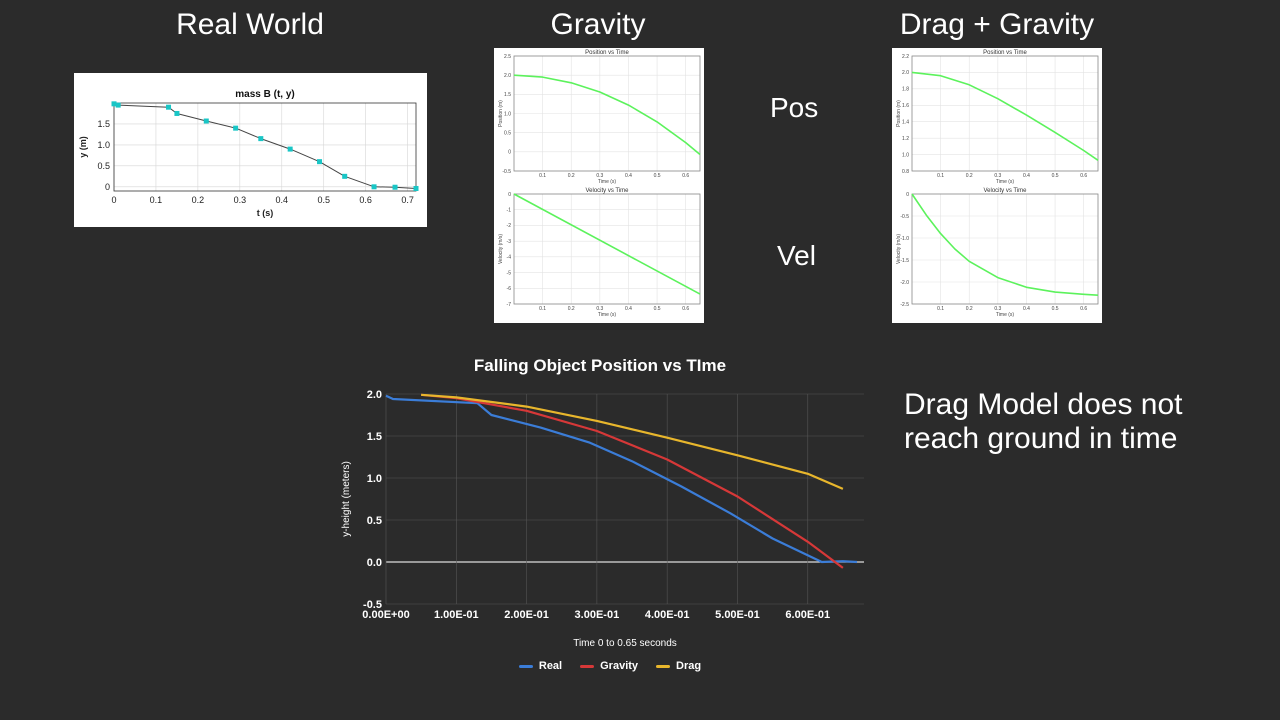  I want to click on drag-position-plot-area, so click(1005, 113).